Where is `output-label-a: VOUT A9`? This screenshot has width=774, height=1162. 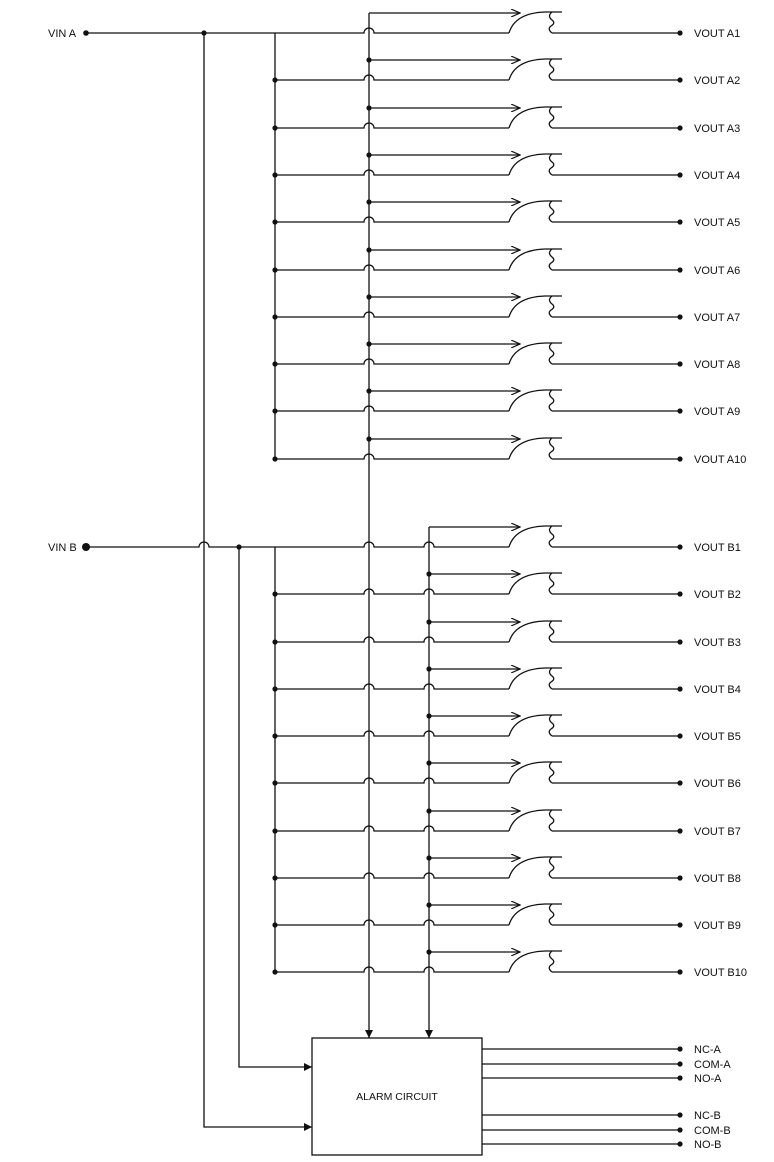
output-label-a: VOUT A9 is located at coordinates (717, 412).